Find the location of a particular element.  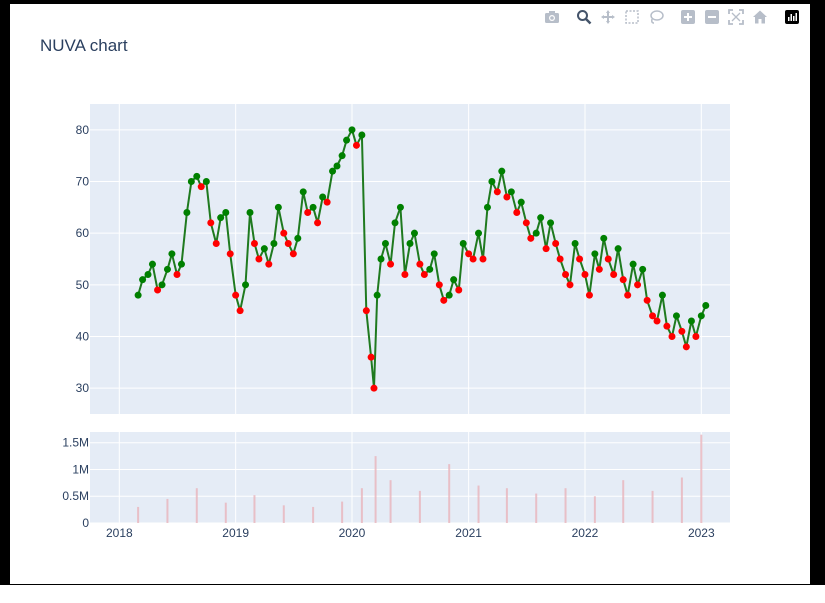

x-tick-label: 2019 is located at coordinates (235, 533).